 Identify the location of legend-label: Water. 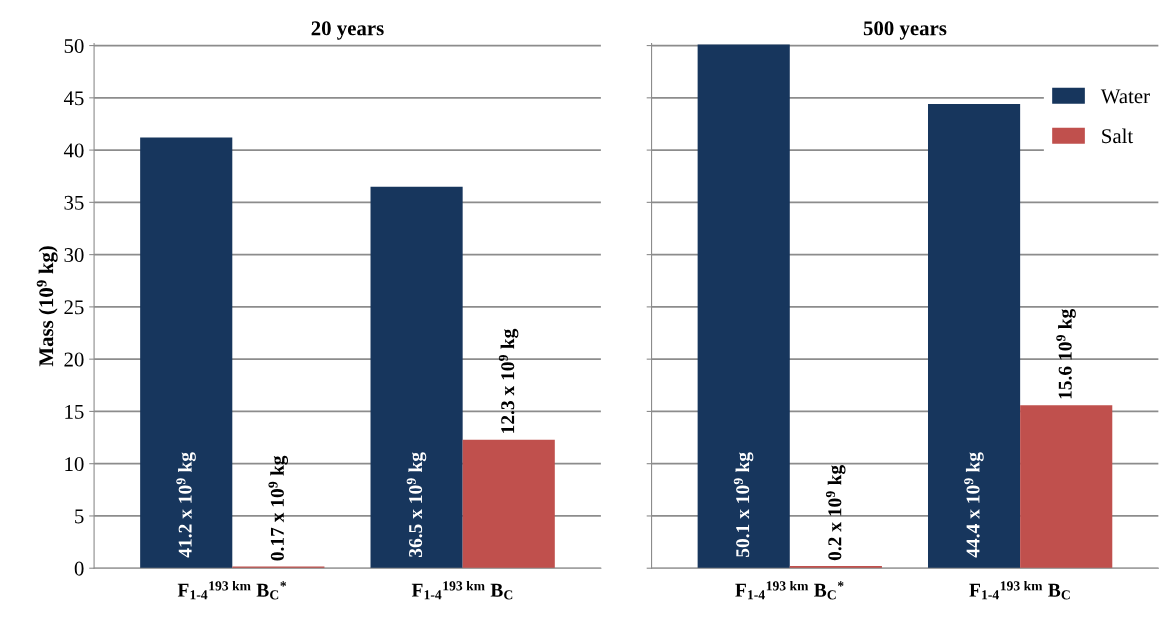
(1125, 96).